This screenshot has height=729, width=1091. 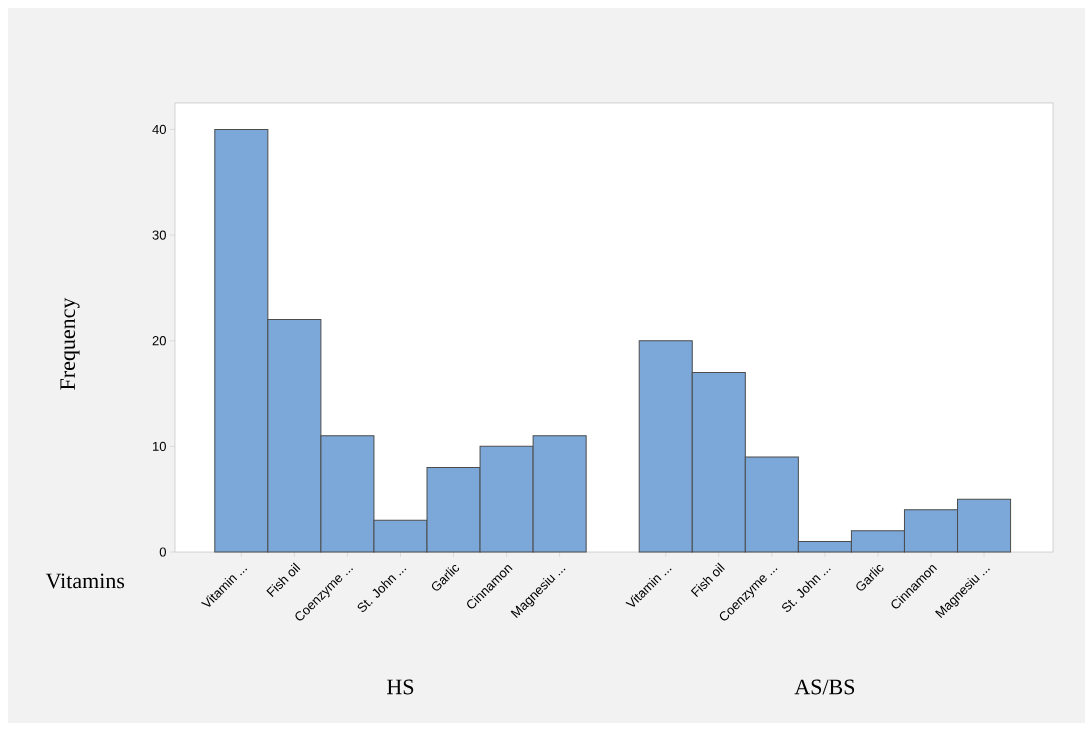 I want to click on y-axis-title: Frequency, so click(x=70, y=343).